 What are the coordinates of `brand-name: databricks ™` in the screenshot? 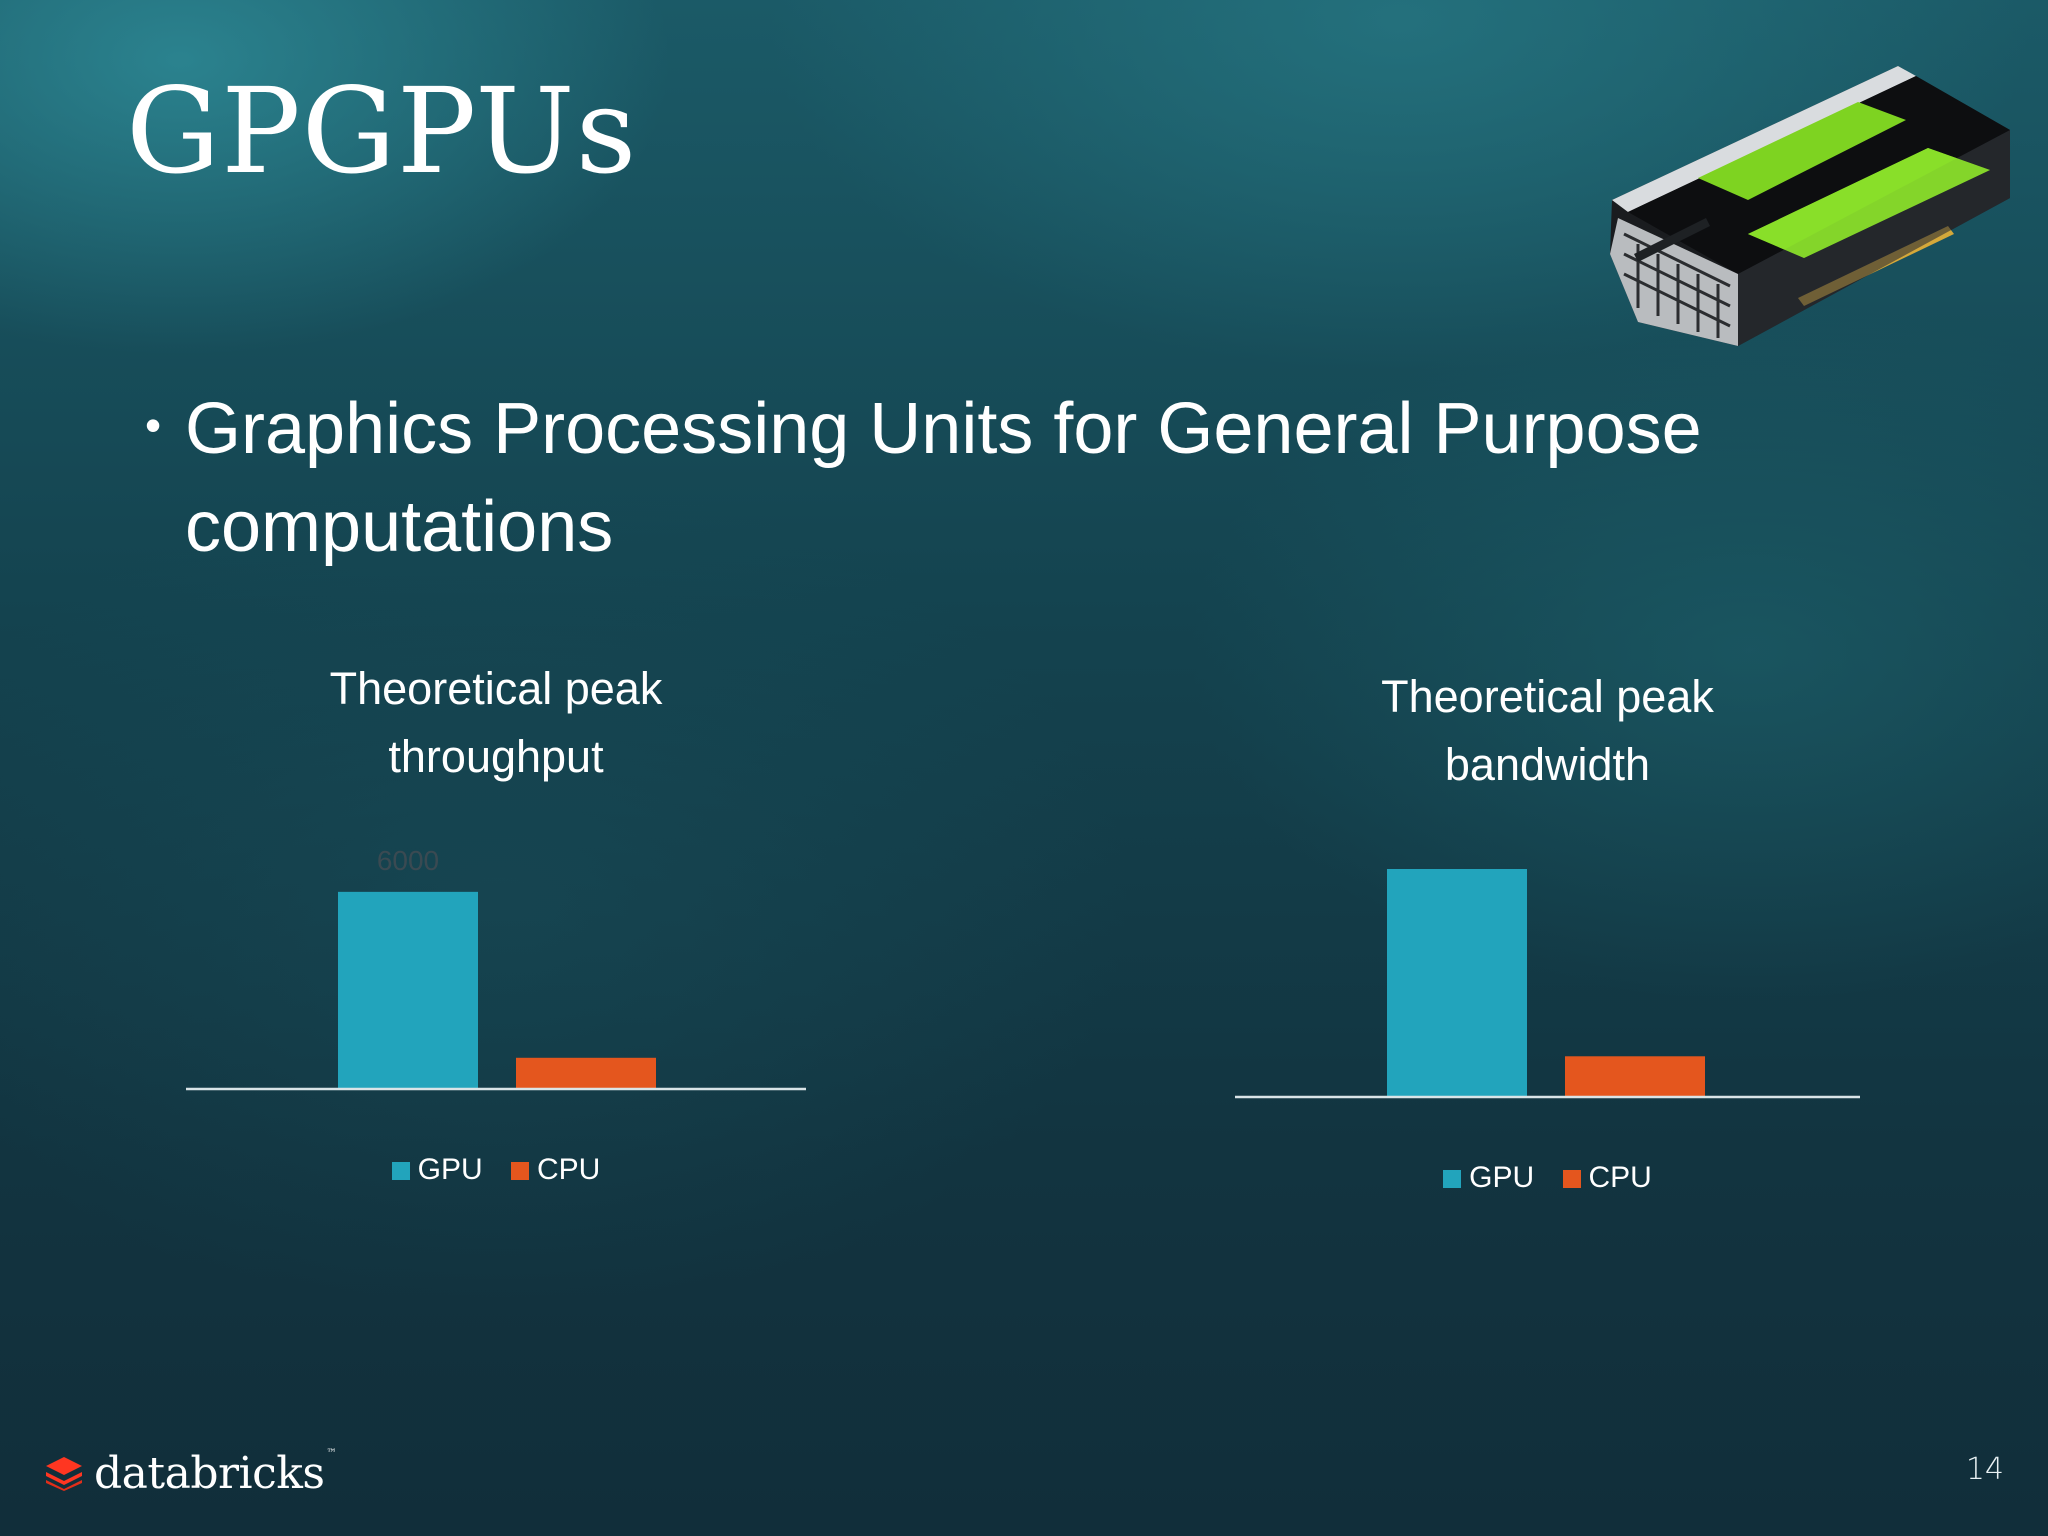 It's located at (215, 1473).